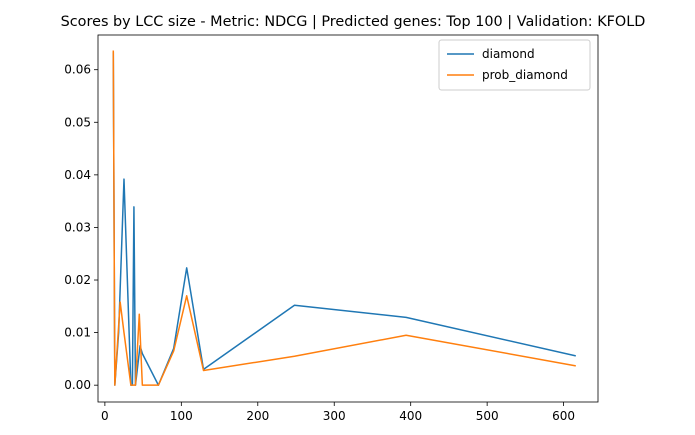 The image size is (695, 435). I want to click on legend-label: prob_diamond, so click(525, 75).